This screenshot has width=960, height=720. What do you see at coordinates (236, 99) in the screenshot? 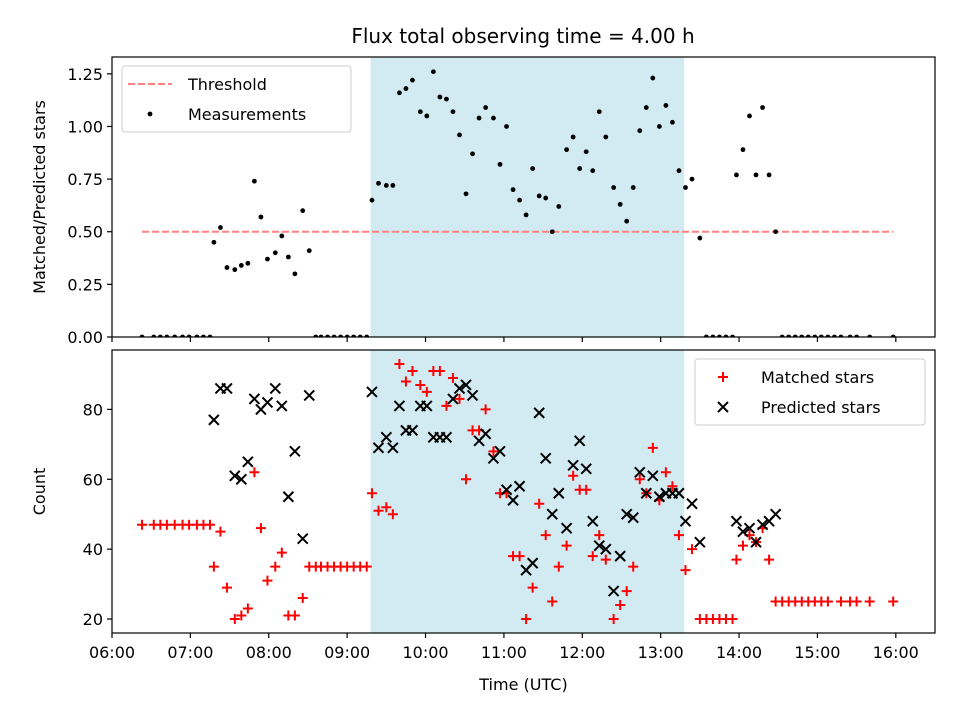
I see `legend: Threshold Measurements` at bounding box center [236, 99].